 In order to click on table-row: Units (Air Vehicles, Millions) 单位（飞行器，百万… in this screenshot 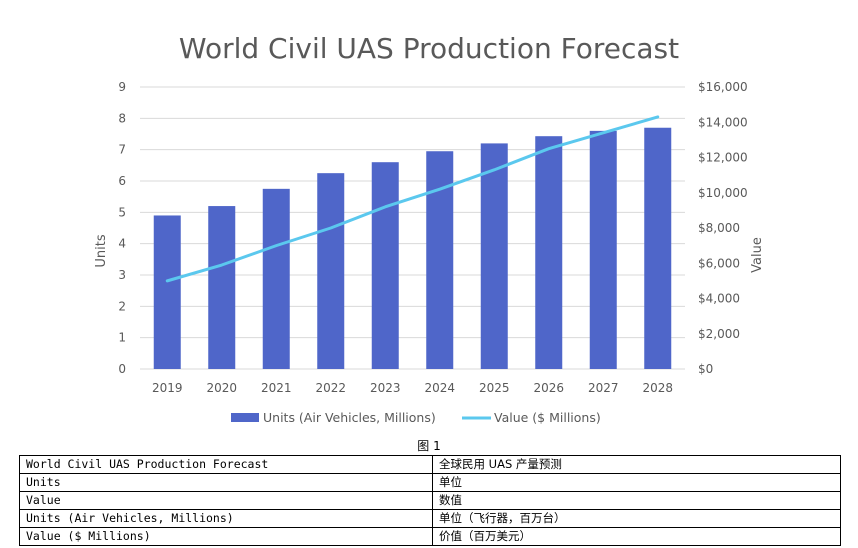, I will do `click(430, 518)`.